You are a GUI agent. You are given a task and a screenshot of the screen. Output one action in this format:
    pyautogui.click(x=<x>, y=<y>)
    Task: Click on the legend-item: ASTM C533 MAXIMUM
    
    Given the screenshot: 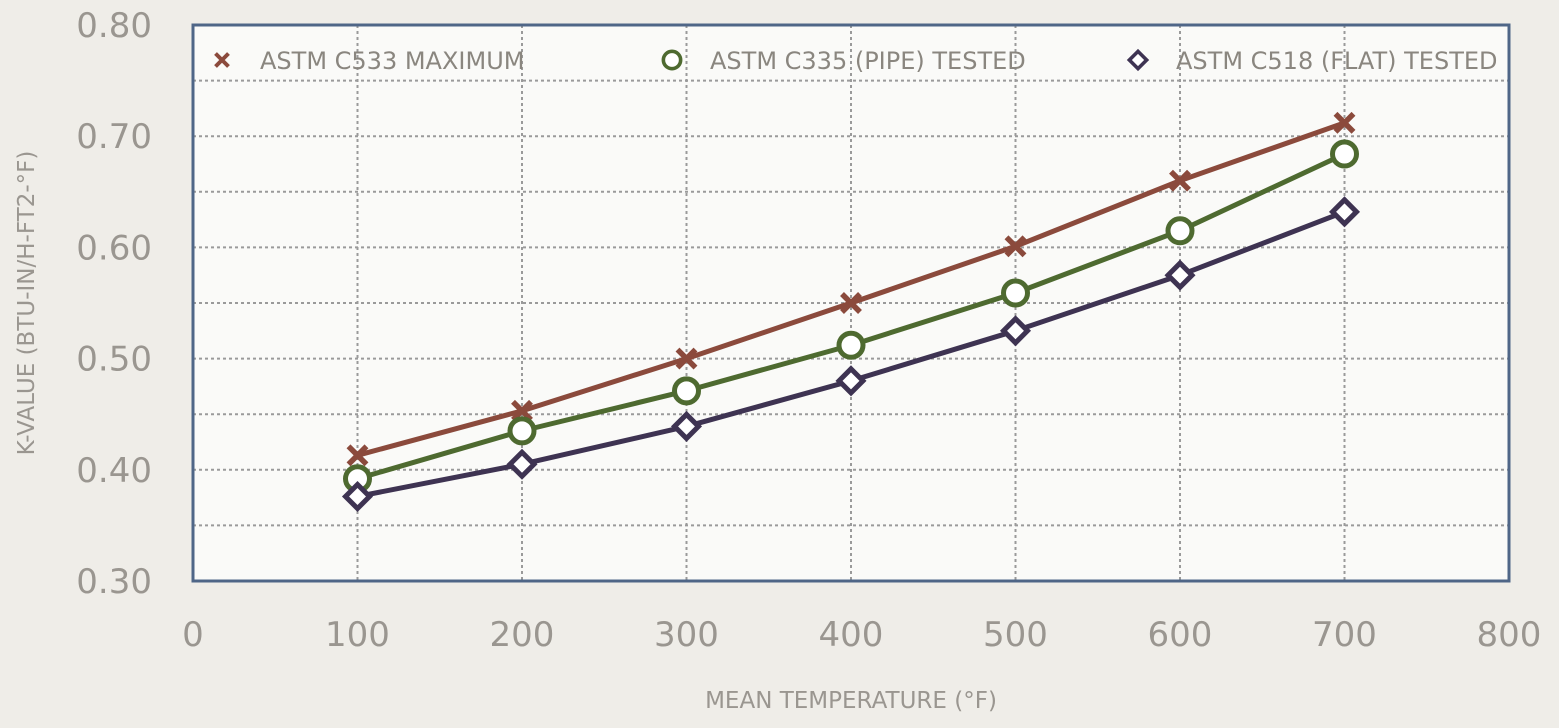 What is the action you would take?
    pyautogui.click(x=369, y=61)
    